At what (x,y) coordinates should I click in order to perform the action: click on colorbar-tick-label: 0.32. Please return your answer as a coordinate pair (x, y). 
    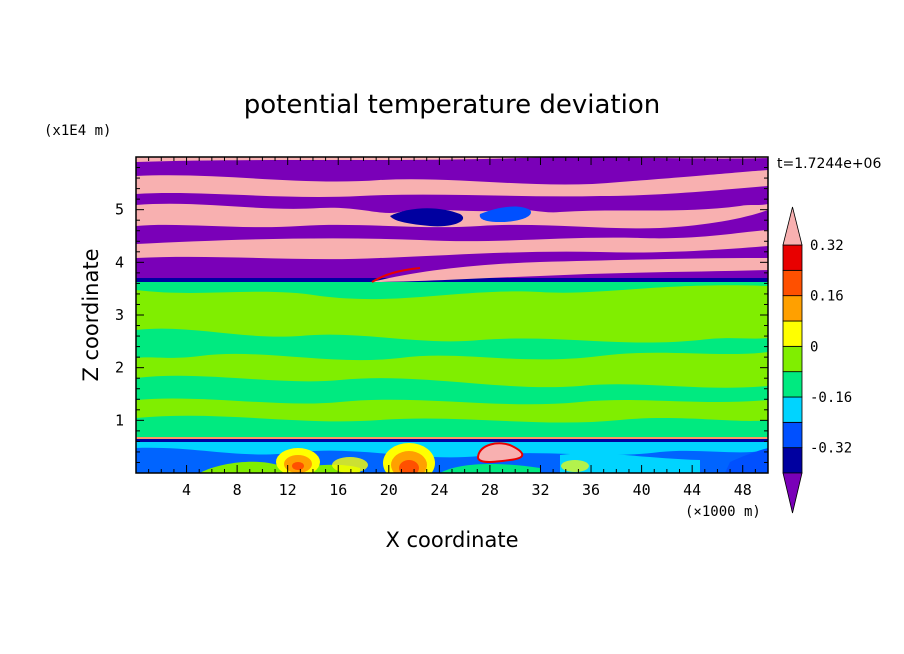
    Looking at the image, I should click on (827, 246).